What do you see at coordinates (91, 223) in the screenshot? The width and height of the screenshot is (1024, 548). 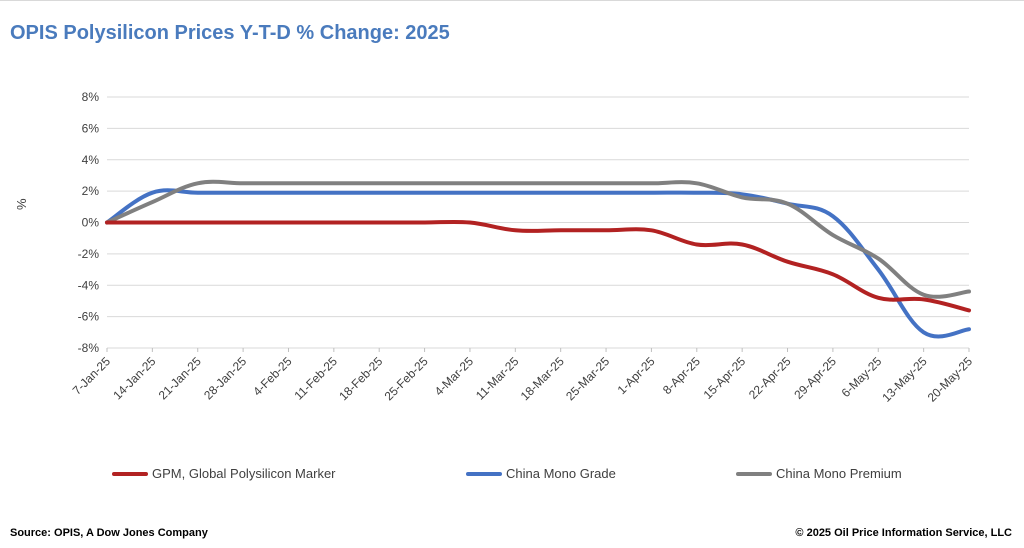 I see `y-tick-label: 0%` at bounding box center [91, 223].